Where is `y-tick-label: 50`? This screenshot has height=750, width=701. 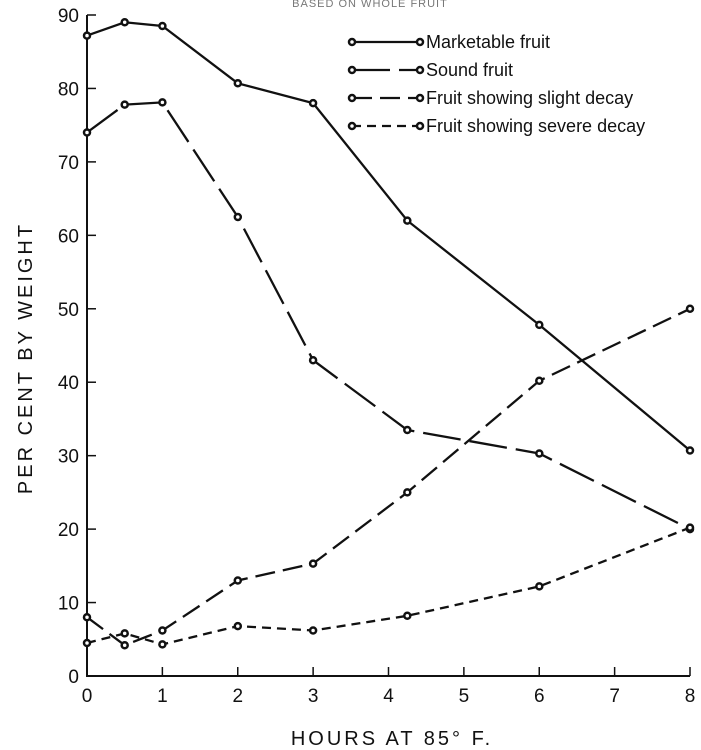 y-tick-label: 50 is located at coordinates (68, 310).